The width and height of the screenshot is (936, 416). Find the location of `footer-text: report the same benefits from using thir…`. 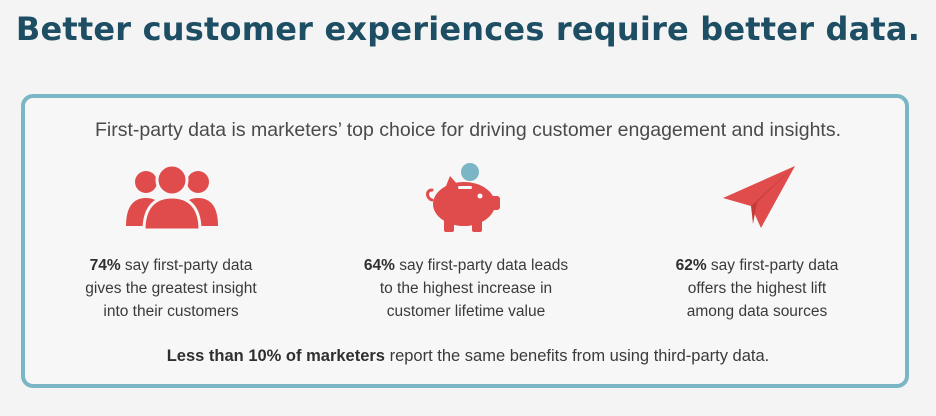

footer-text: report the same benefits from using thir… is located at coordinates (577, 356).